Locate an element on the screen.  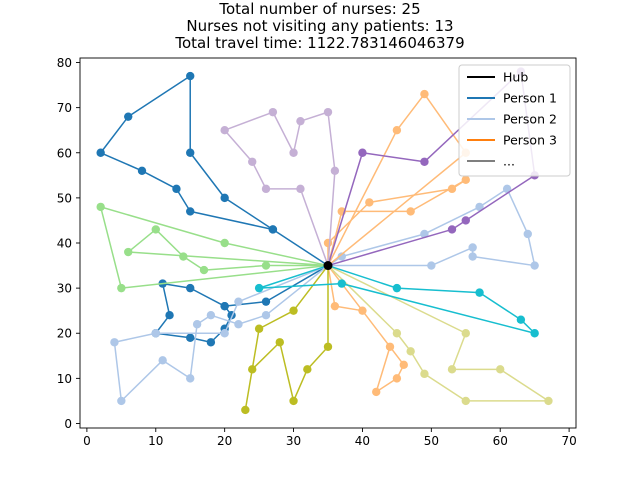
hub-layer is located at coordinates (328, 266).